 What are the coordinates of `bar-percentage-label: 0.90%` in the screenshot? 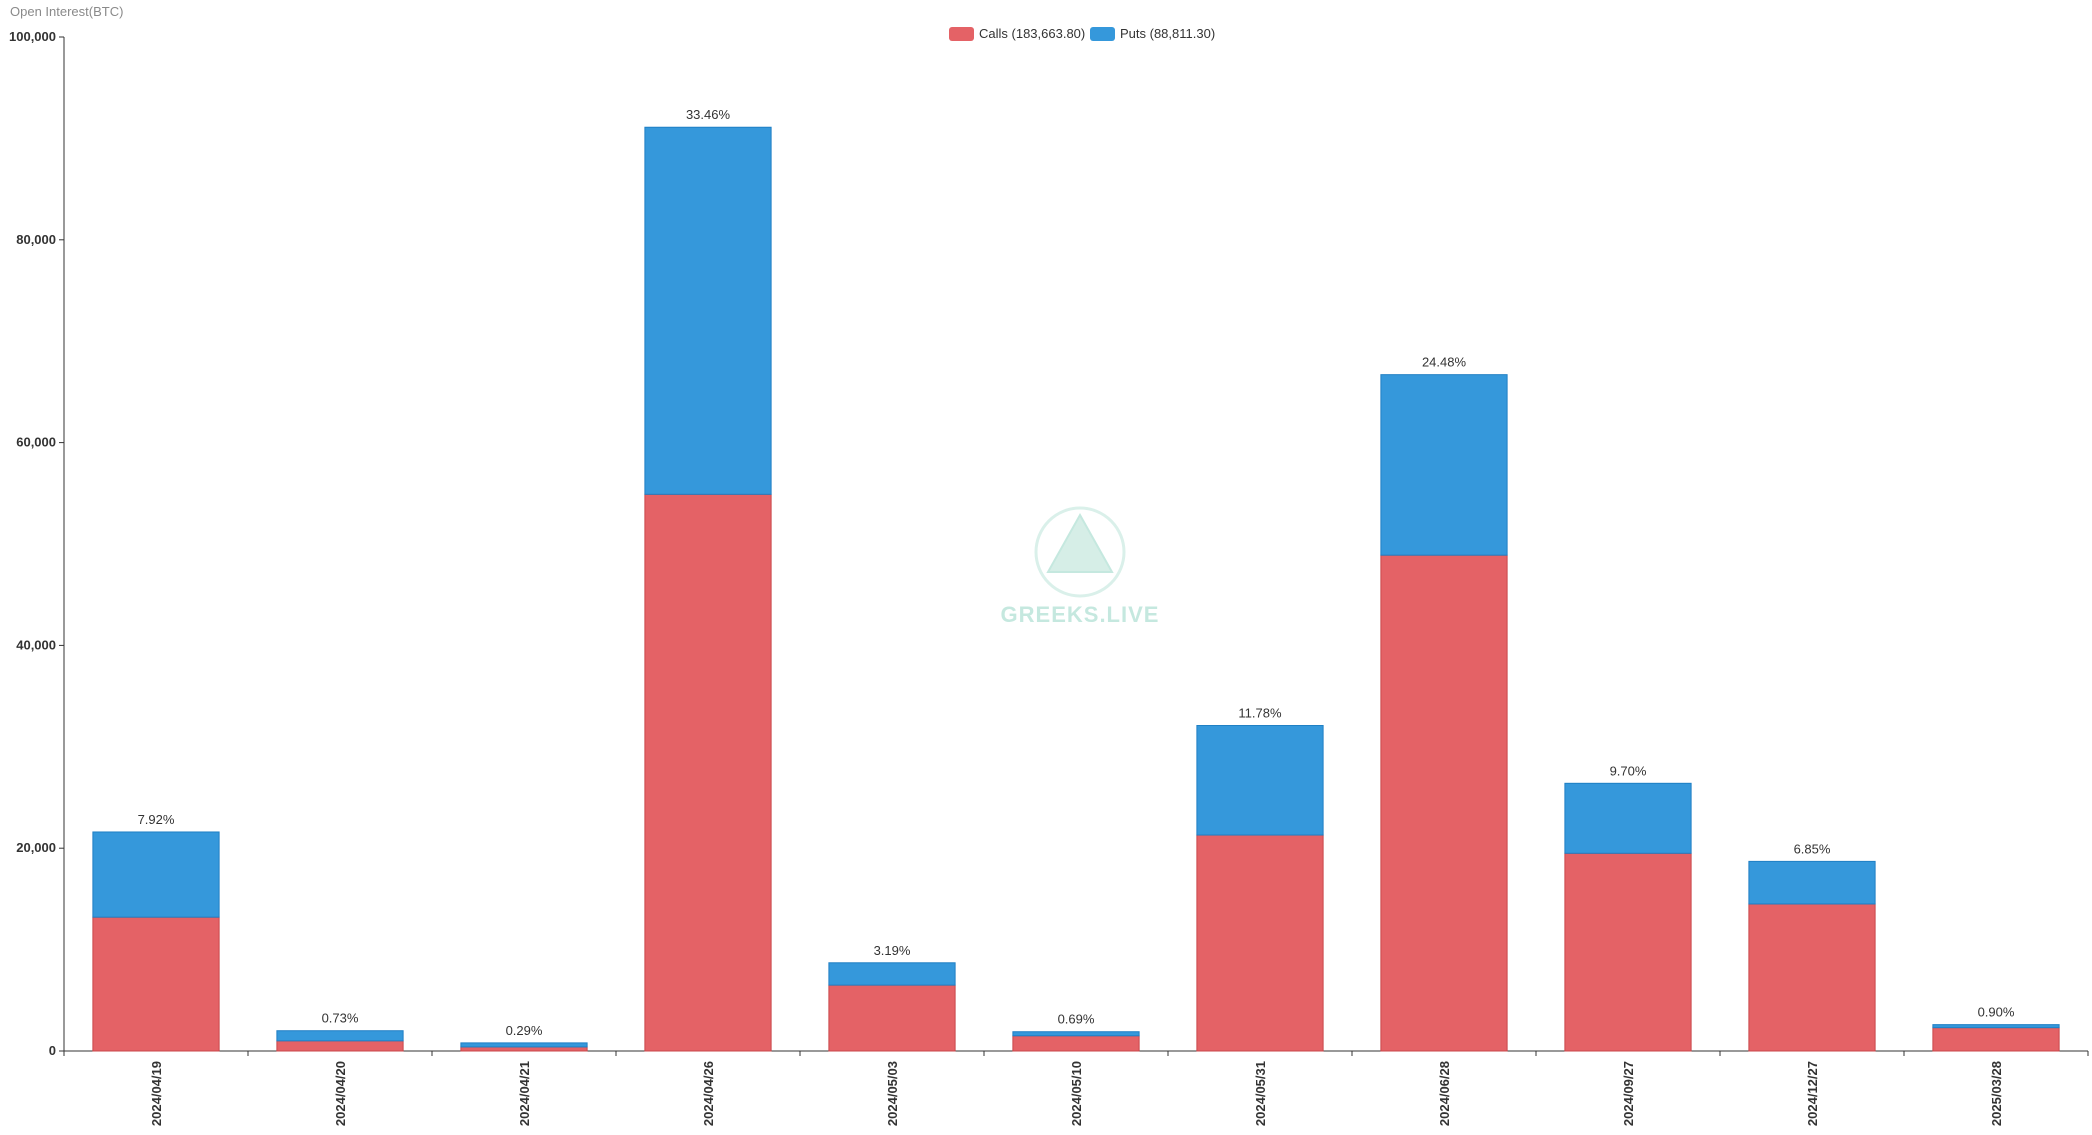 It's located at (1996, 1012).